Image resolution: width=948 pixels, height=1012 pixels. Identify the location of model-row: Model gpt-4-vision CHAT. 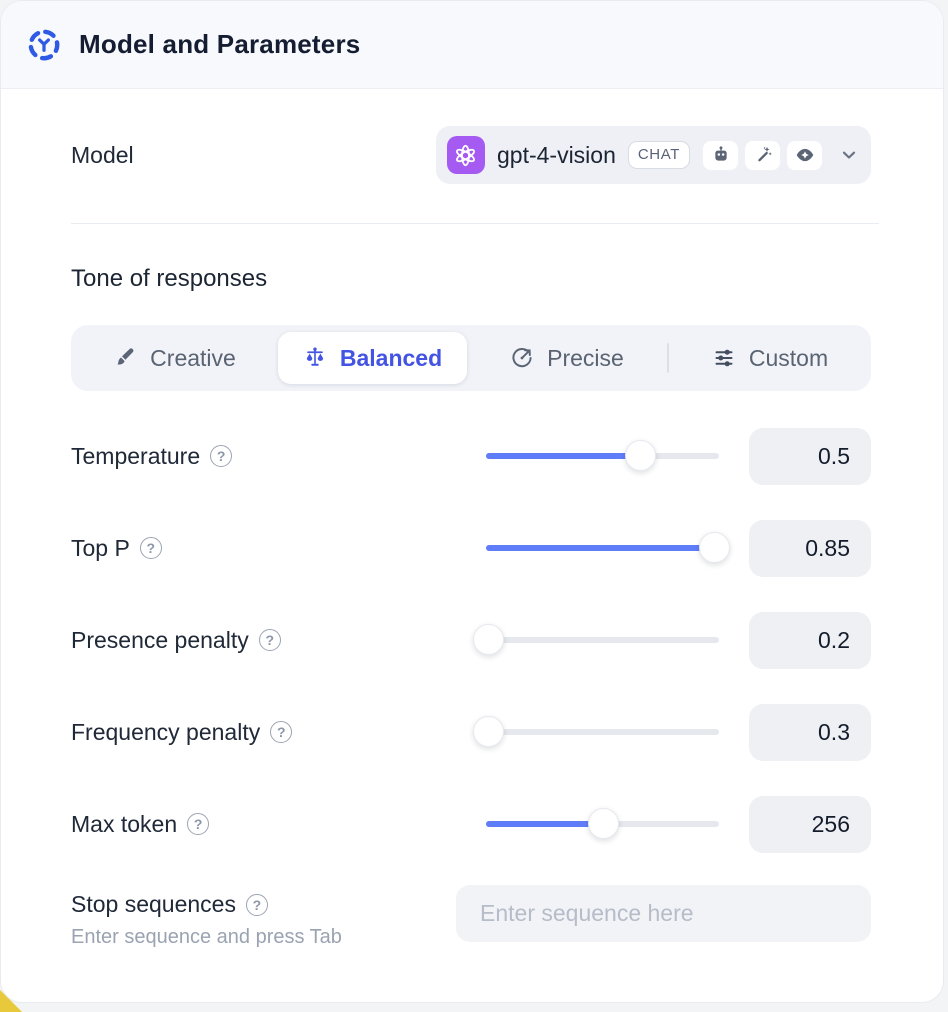
(471, 155).